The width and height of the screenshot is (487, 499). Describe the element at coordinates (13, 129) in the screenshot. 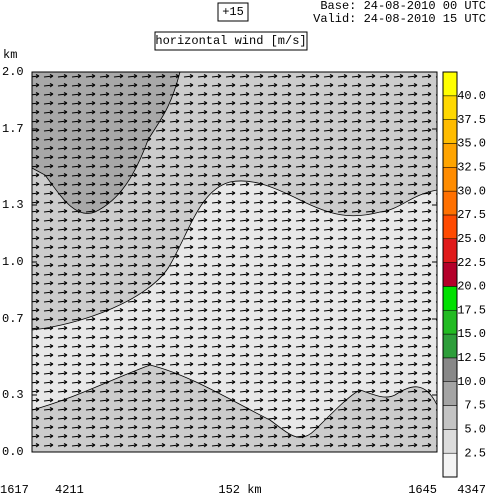

I see `y-tick-label: 1.7` at that location.